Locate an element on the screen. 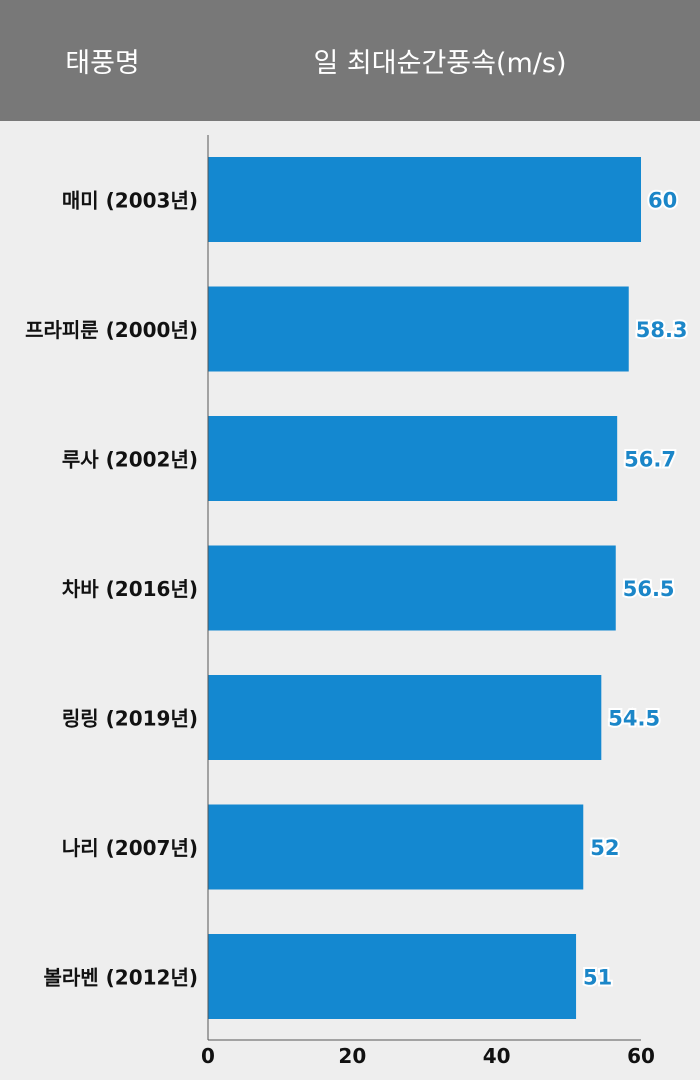 Image resolution: width=700 pixels, height=1080 pixels. category-label: 차바 (2016년) is located at coordinates (130, 589).